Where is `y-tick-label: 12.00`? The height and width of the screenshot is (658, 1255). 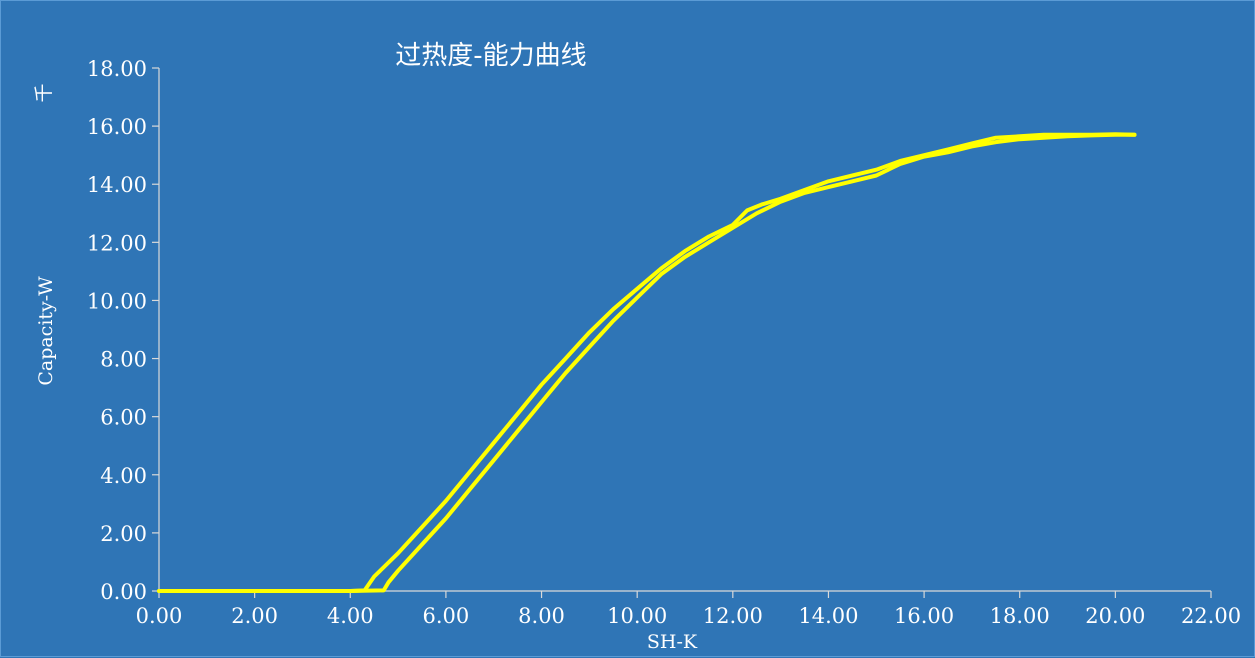
y-tick-label: 12.00 is located at coordinates (117, 243).